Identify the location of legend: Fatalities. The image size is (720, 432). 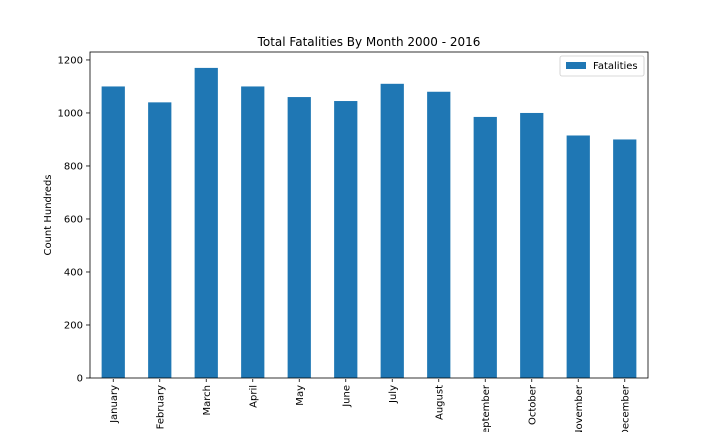
(602, 66).